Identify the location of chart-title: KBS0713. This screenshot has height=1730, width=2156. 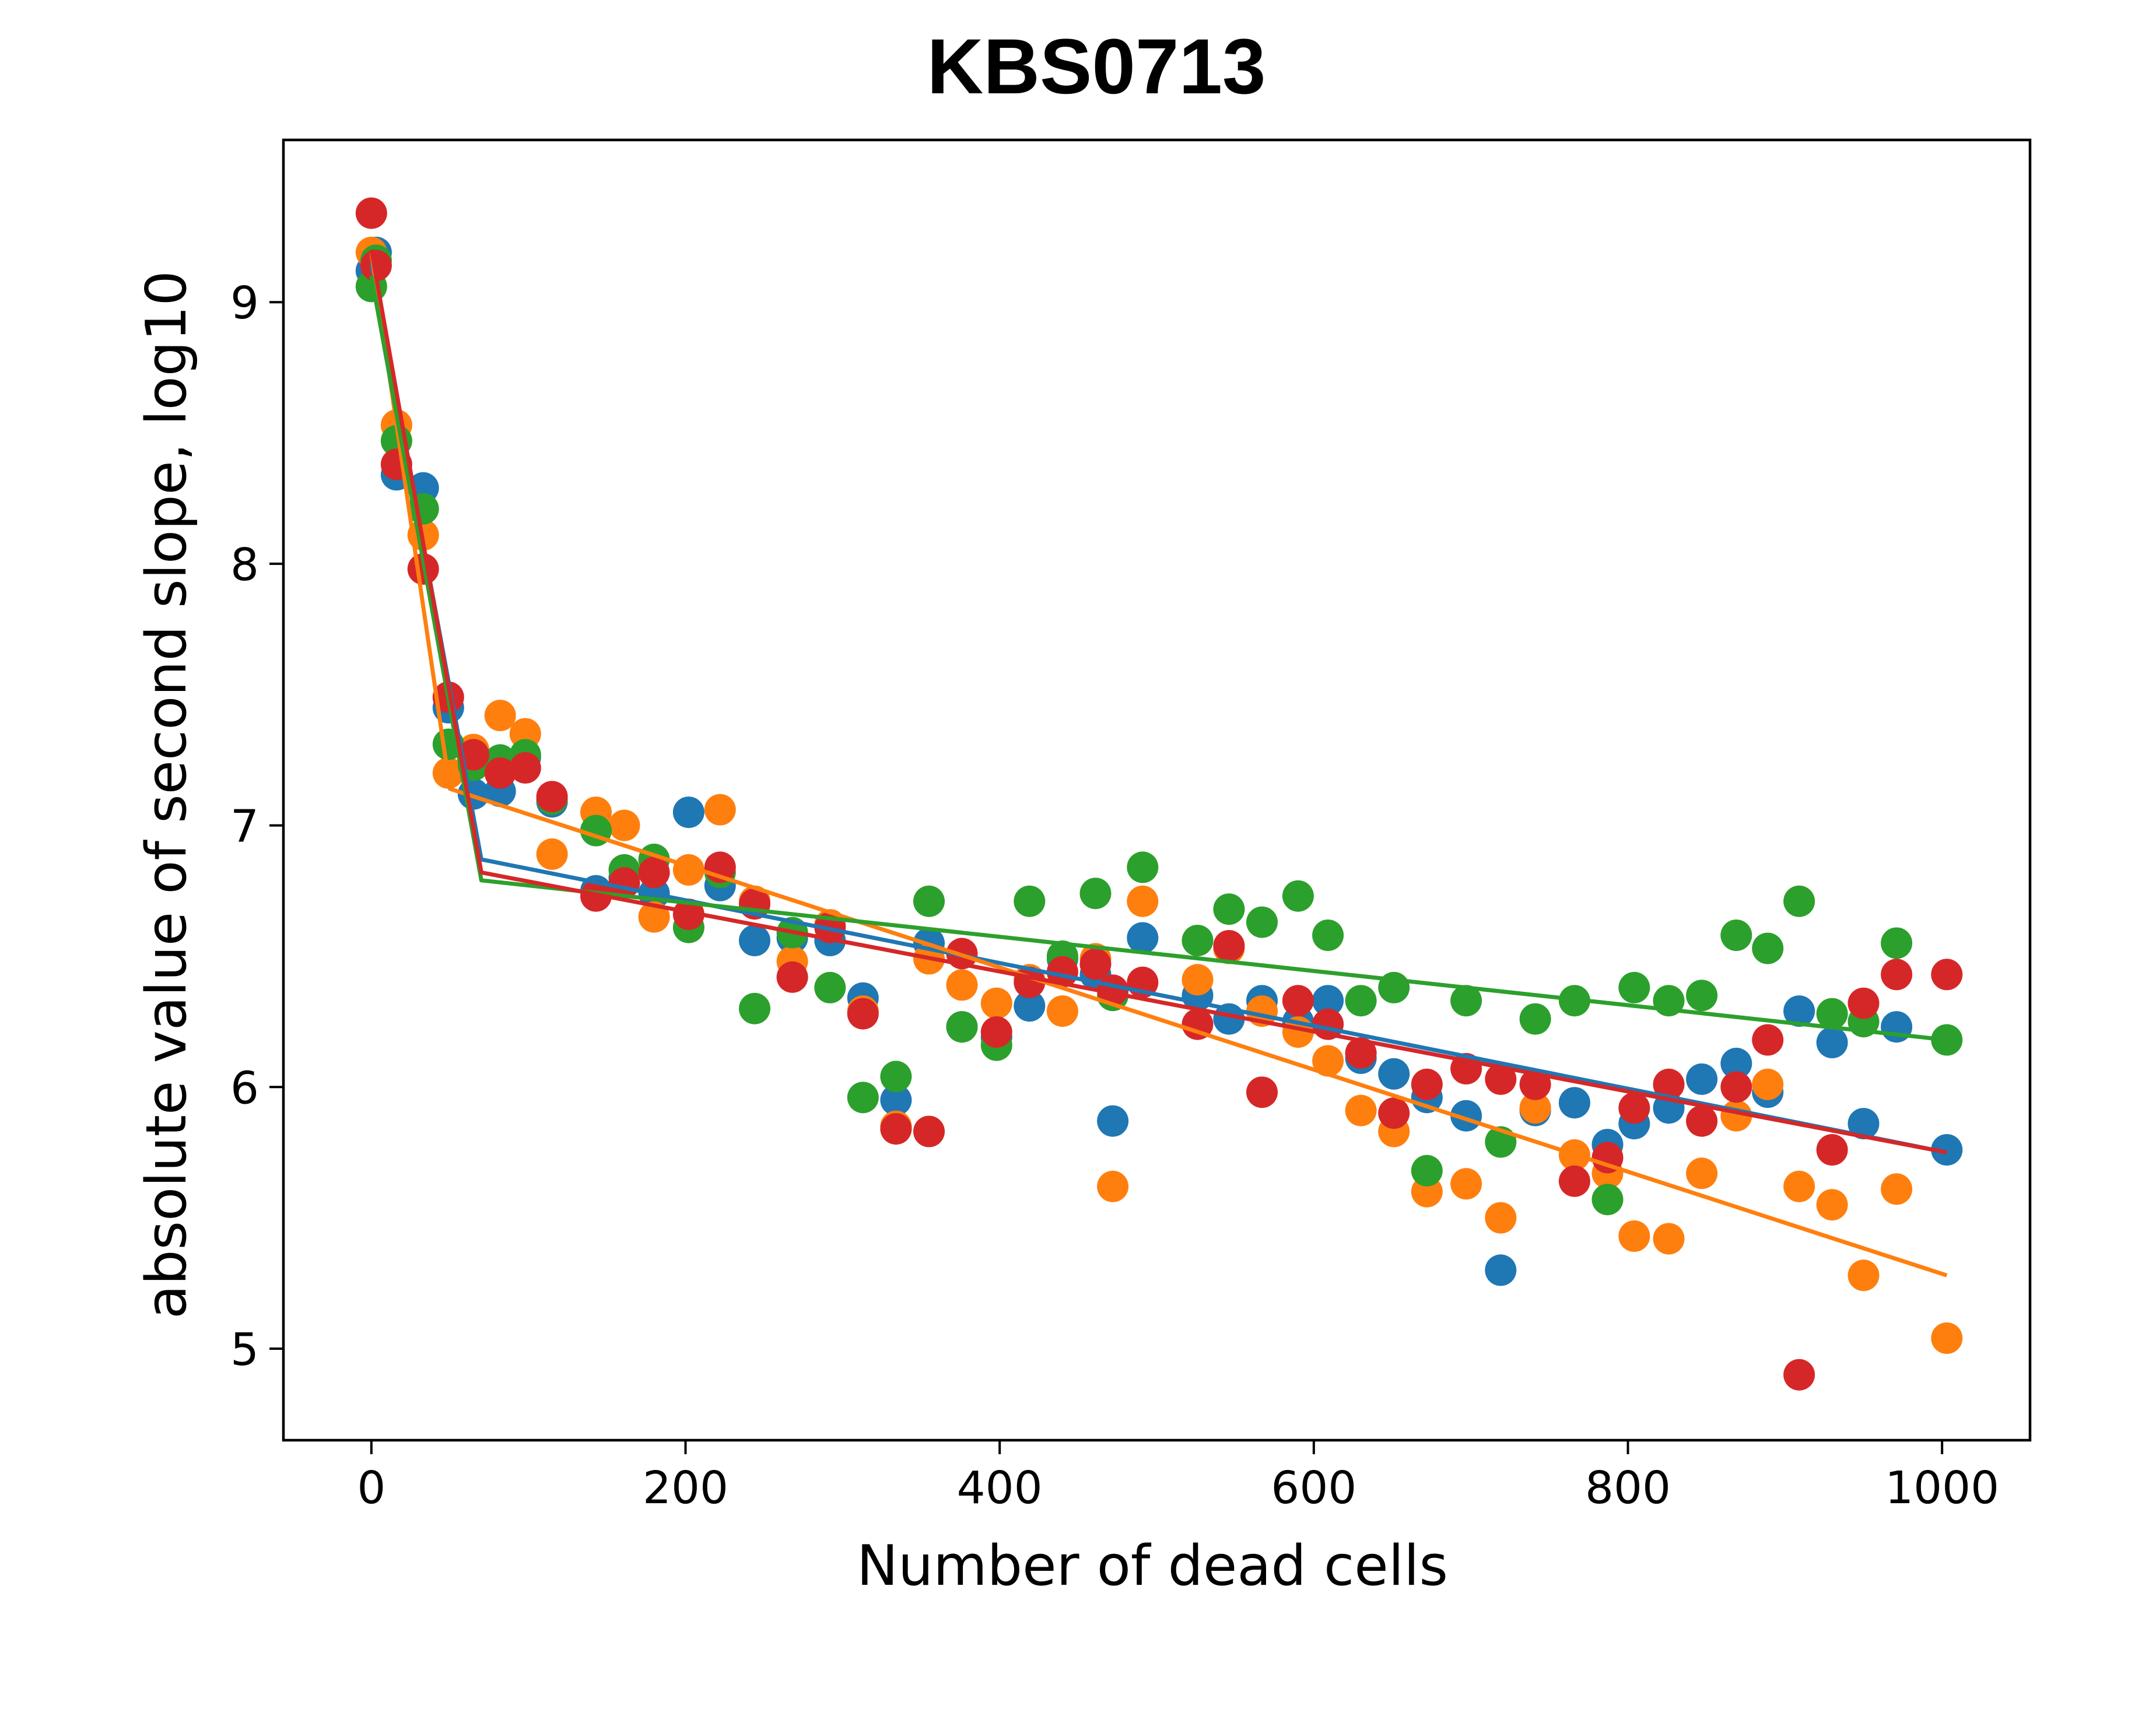
(1096, 66).